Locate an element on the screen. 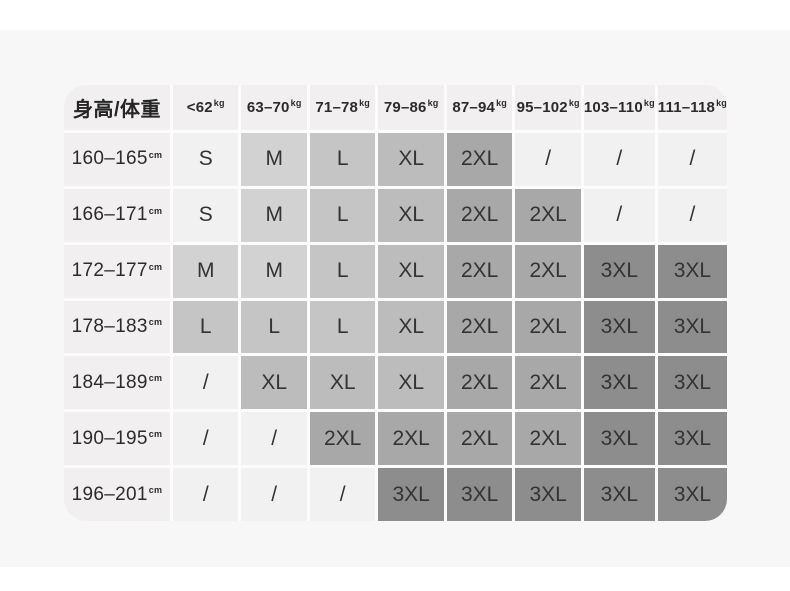  weight-header-cell: 95–102 kg is located at coordinates (548, 107).